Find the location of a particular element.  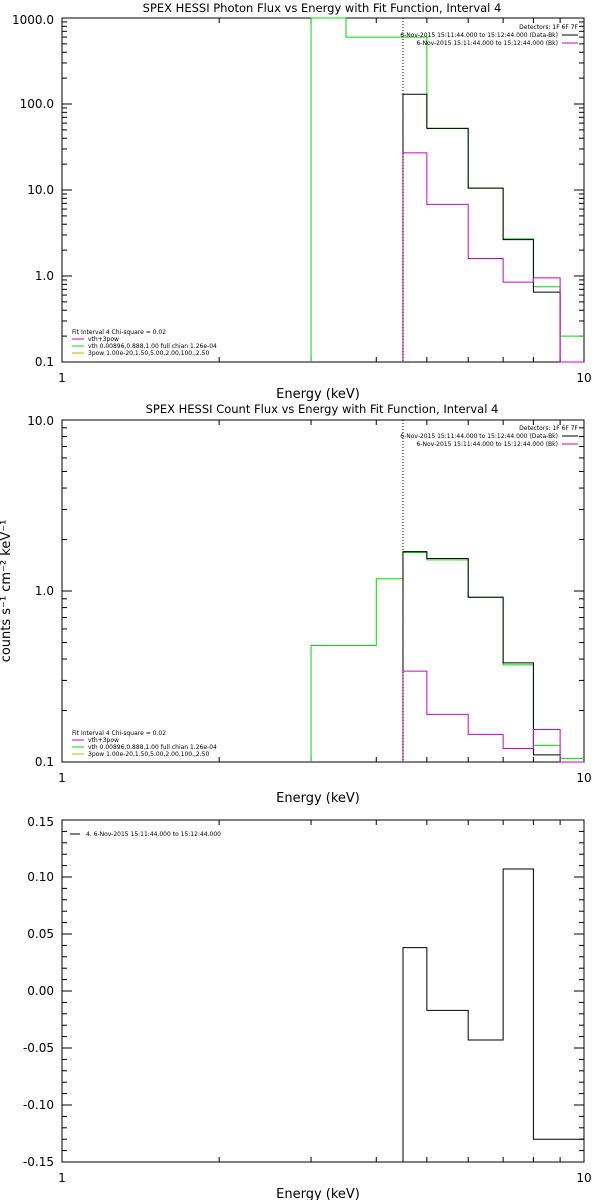

count-flux-legend-item-1: vth+3pow is located at coordinates (103, 740).